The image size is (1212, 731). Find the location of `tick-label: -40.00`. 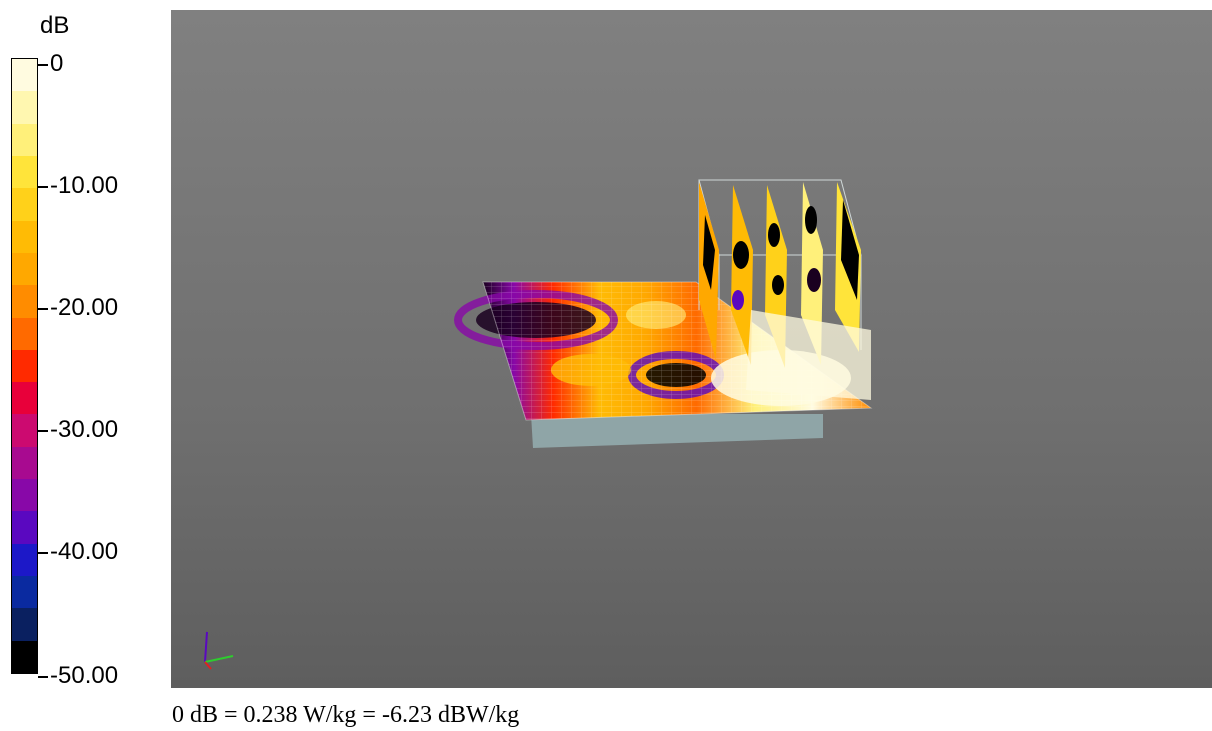

tick-label: -40.00 is located at coordinates (84, 551).